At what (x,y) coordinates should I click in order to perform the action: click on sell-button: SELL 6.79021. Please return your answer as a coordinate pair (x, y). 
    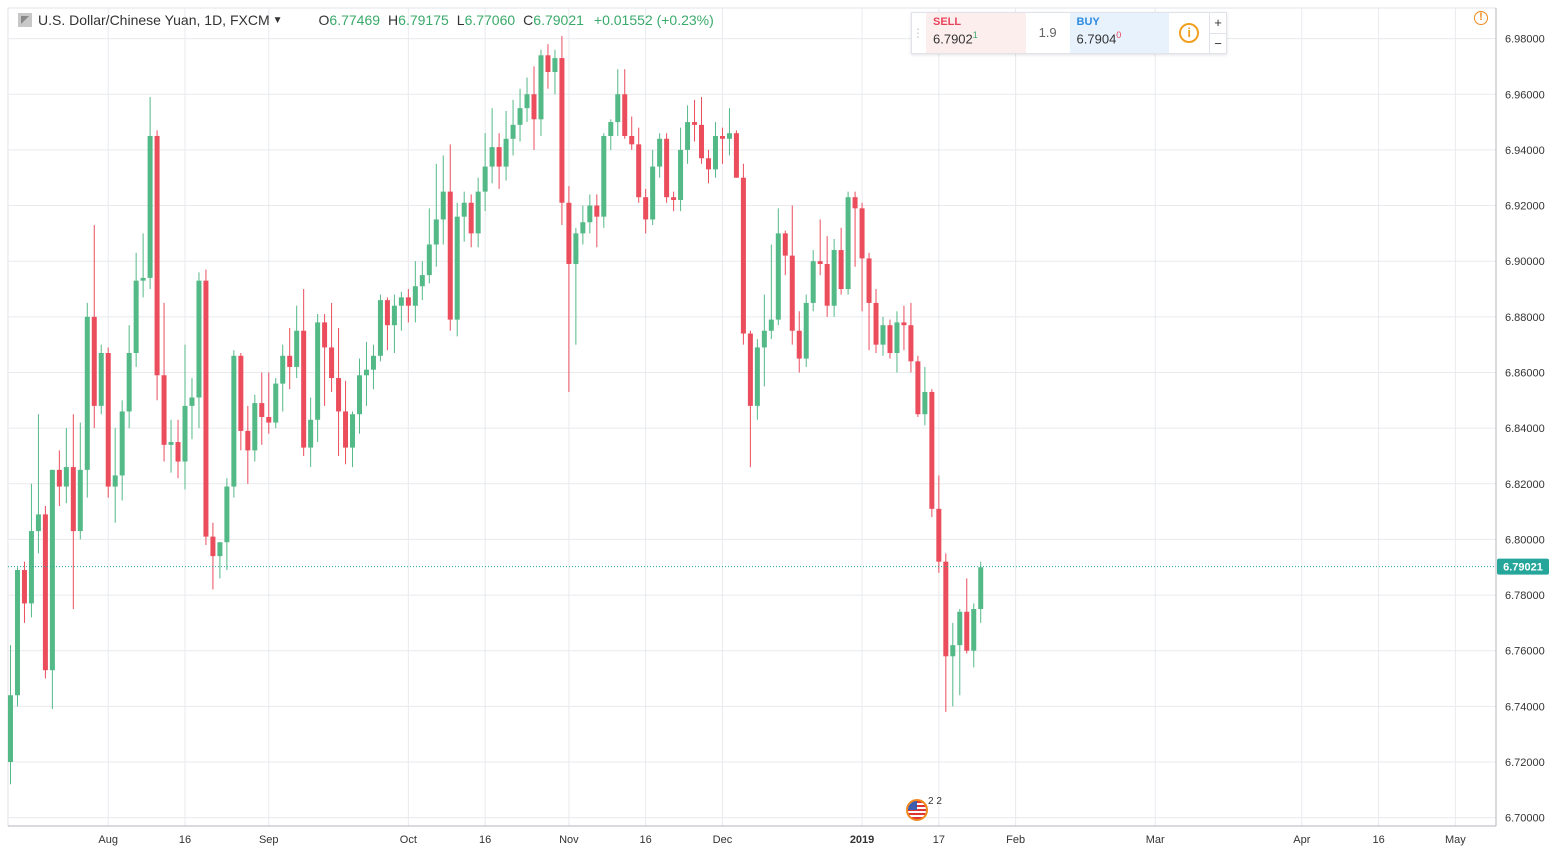
    Looking at the image, I should click on (976, 33).